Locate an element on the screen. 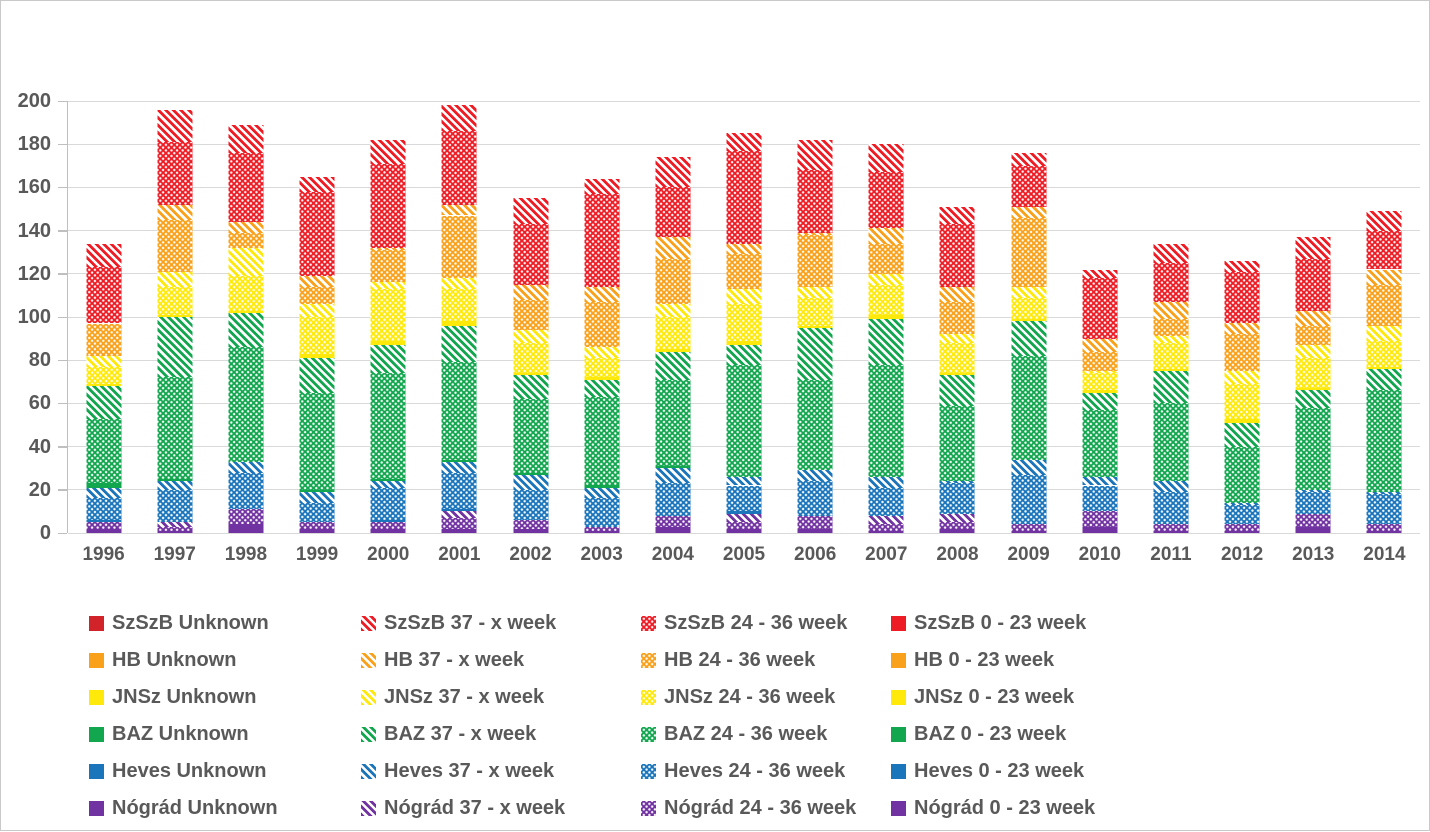  legend-item-Nógrád-unknown: Nógrád Unknown is located at coordinates (225, 808).